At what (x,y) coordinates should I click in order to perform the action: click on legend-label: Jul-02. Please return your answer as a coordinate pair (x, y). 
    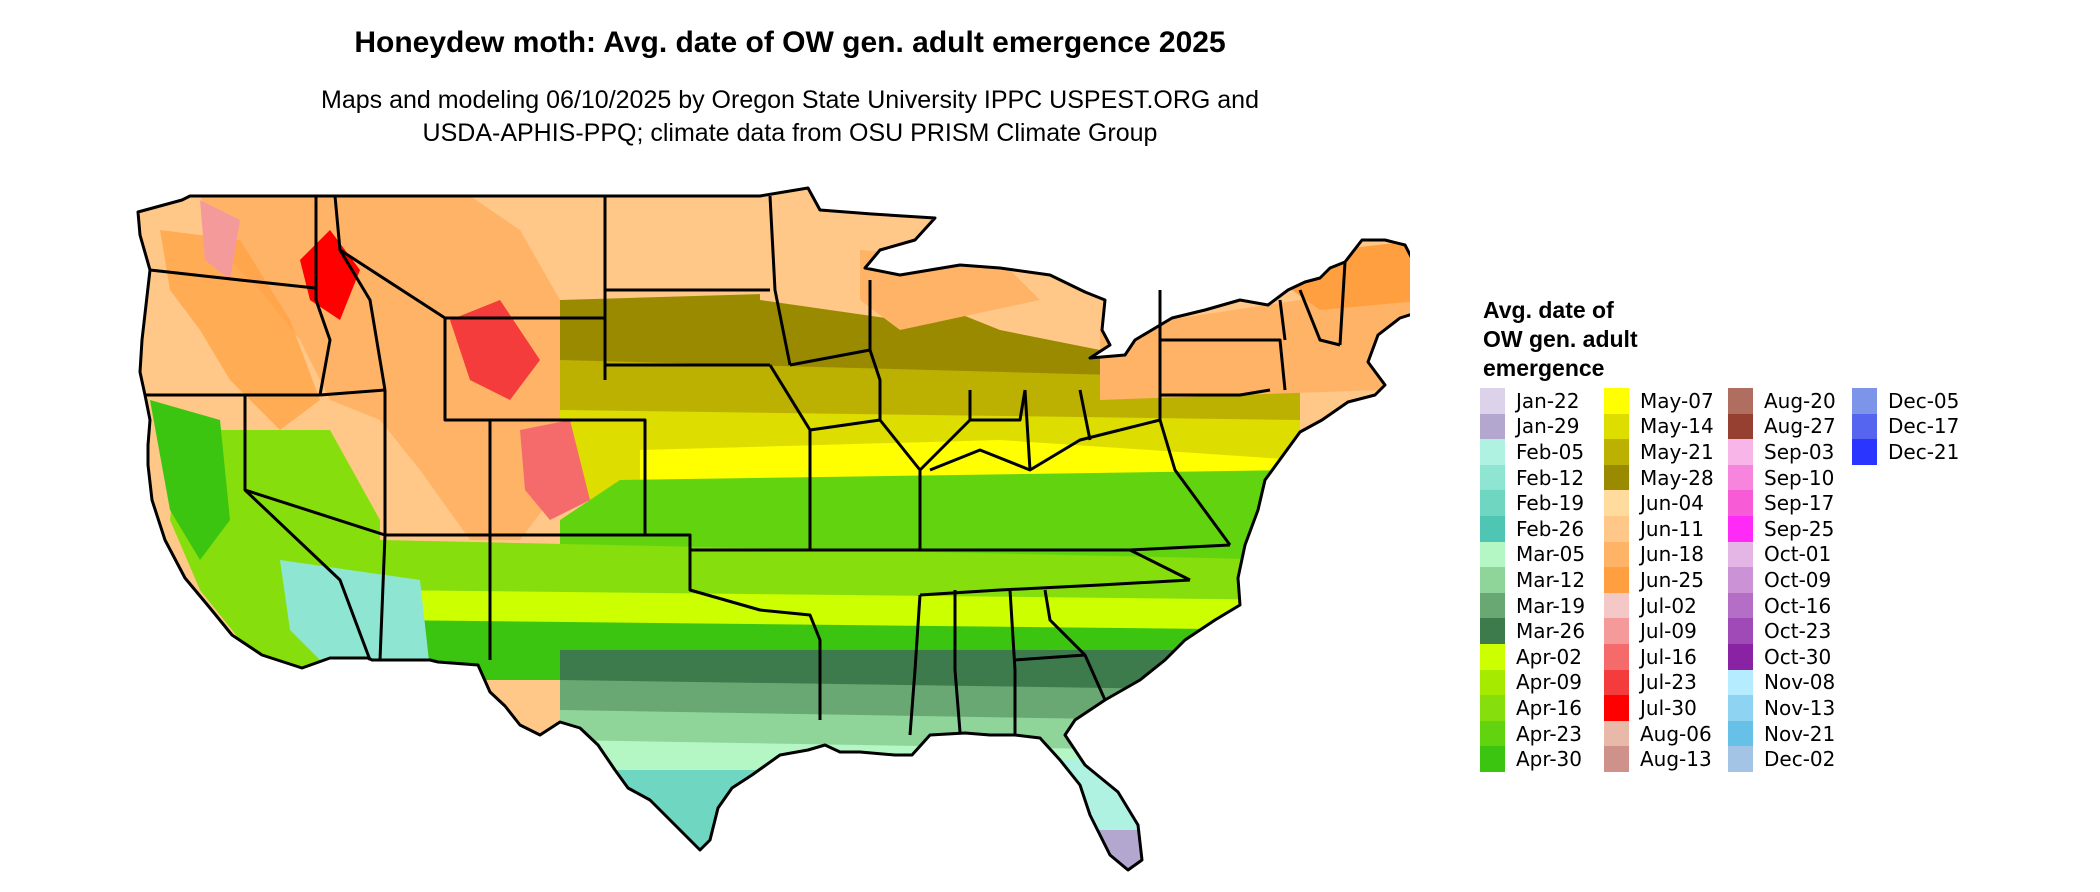
    Looking at the image, I should click on (1668, 605).